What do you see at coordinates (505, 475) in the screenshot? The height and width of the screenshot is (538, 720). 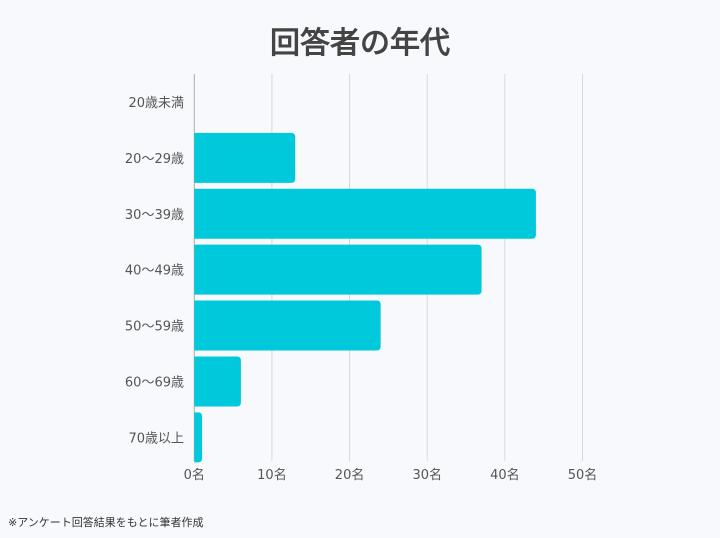 I see `x-tick-label: 40名` at bounding box center [505, 475].